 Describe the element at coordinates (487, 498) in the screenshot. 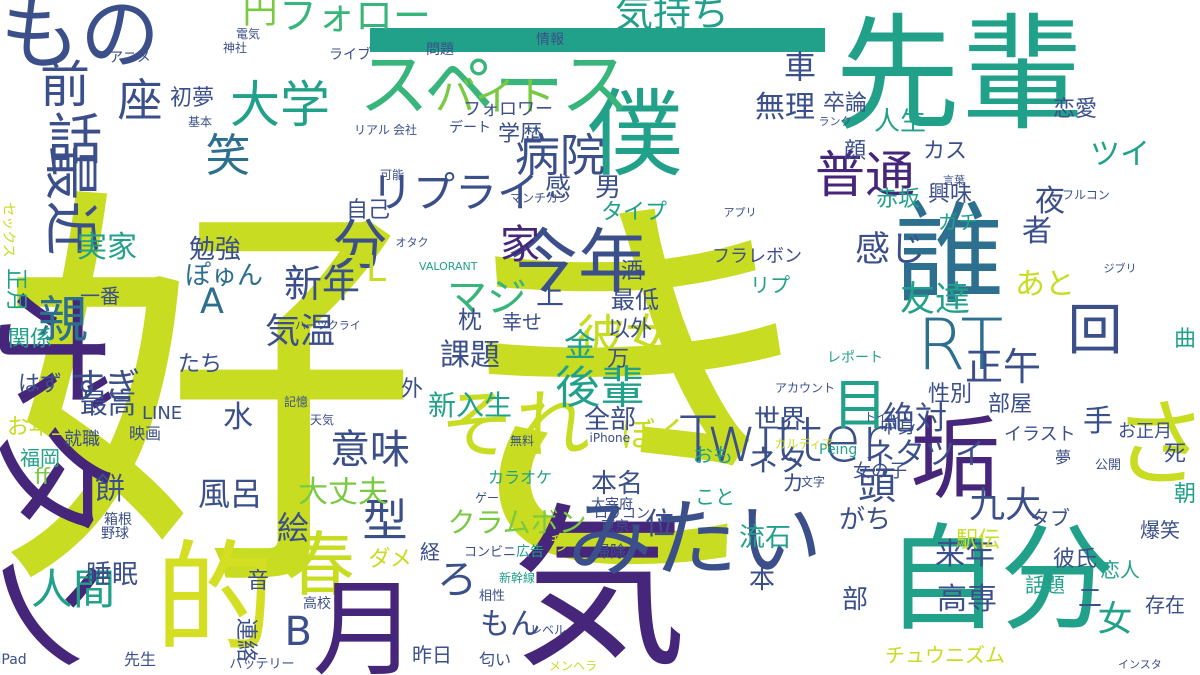

I see `cloud-word: ゲー` at that location.